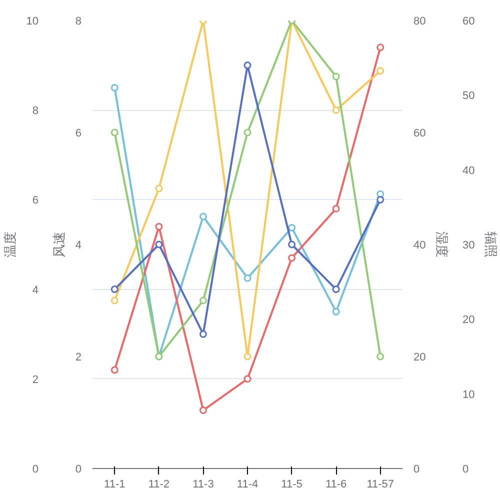 This screenshot has height=500, width=500. What do you see at coordinates (159, 484) in the screenshot?
I see `x-tick-label: 11-2` at bounding box center [159, 484].